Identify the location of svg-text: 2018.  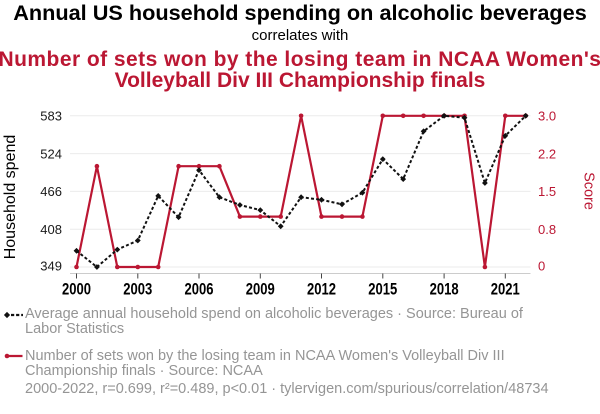
(444, 290).